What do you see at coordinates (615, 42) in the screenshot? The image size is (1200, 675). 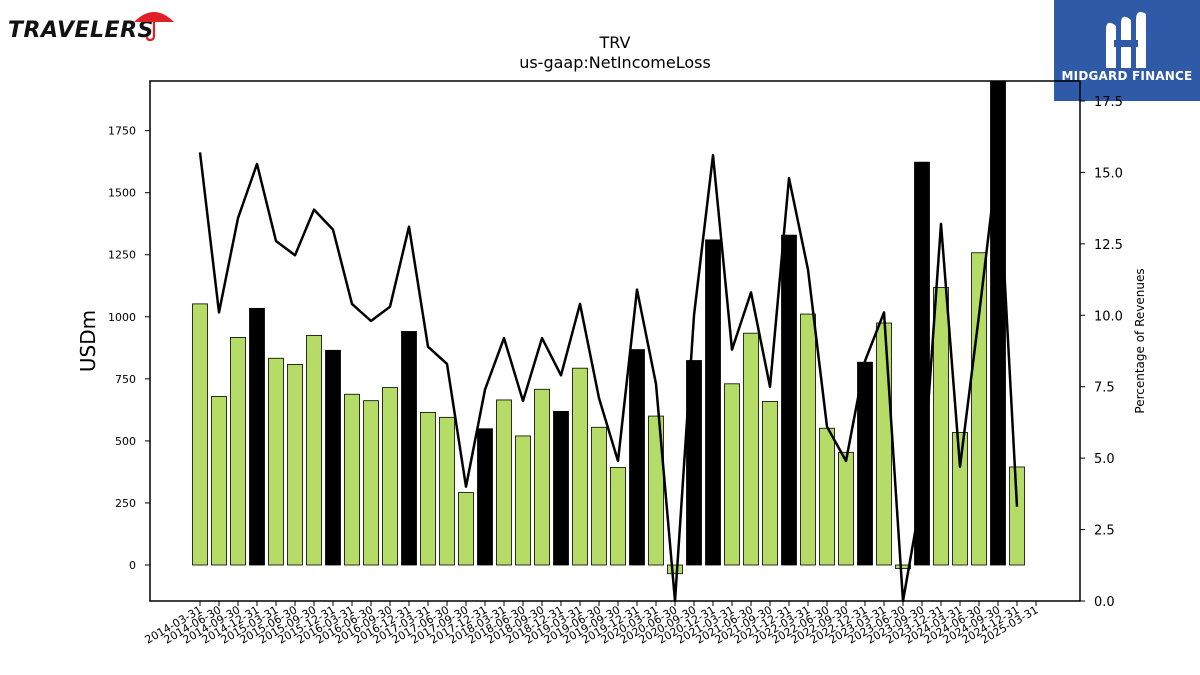 I see `chart-title: TRV` at bounding box center [615, 42].